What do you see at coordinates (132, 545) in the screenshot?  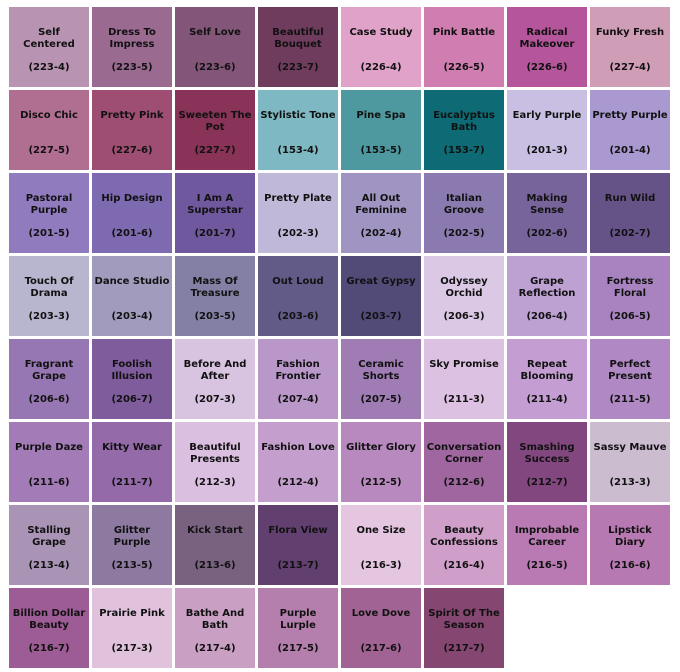 I see `color-swatch: Glitter Purple (213-5)` at bounding box center [132, 545].